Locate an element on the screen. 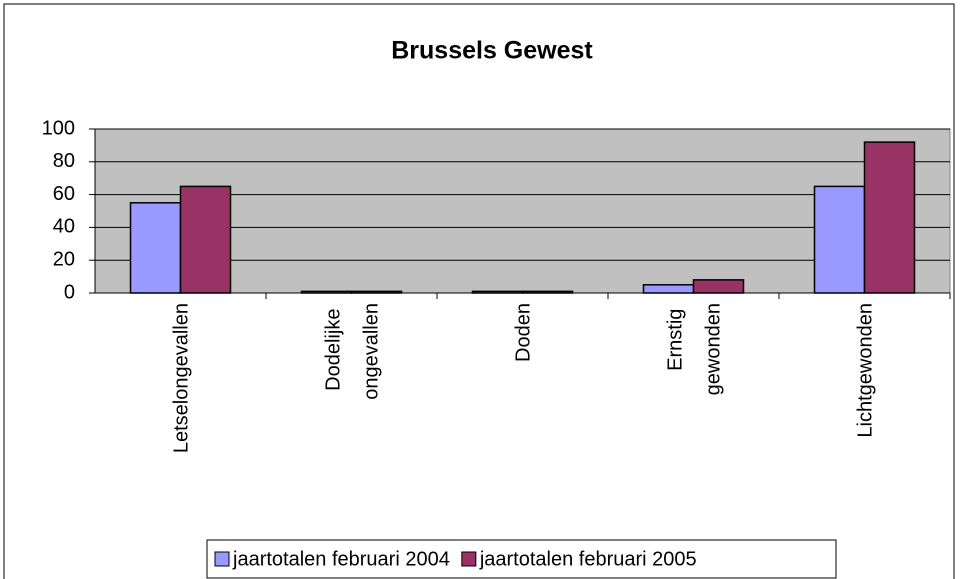 The image size is (960, 579). y-tick-label: 40 is located at coordinates (64, 227).